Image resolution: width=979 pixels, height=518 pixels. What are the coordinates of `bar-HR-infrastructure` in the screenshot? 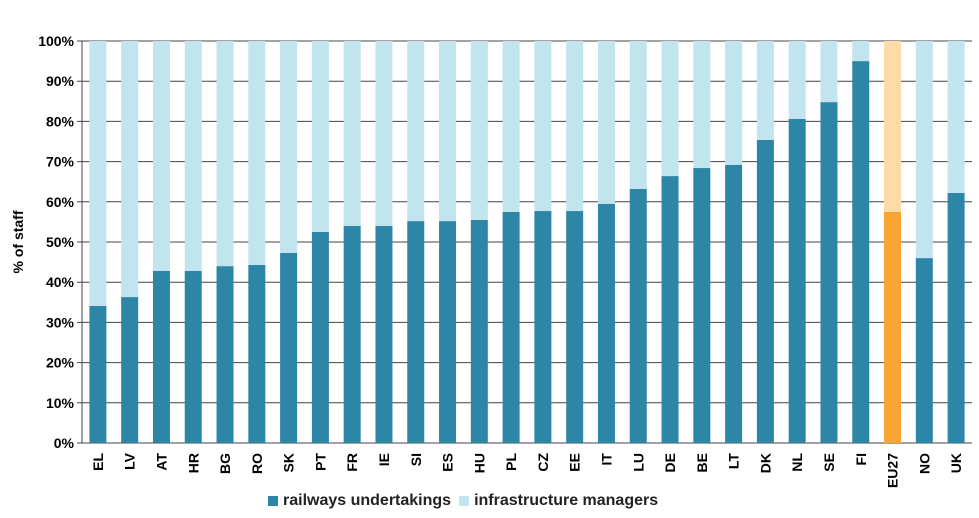 It's located at (193, 156).